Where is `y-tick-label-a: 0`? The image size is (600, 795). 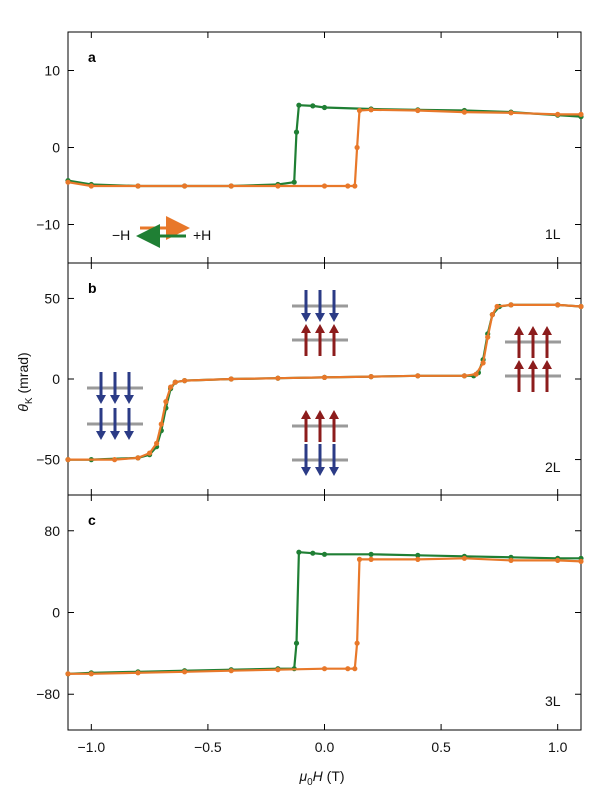 y-tick-label-a: 0 is located at coordinates (56, 148).